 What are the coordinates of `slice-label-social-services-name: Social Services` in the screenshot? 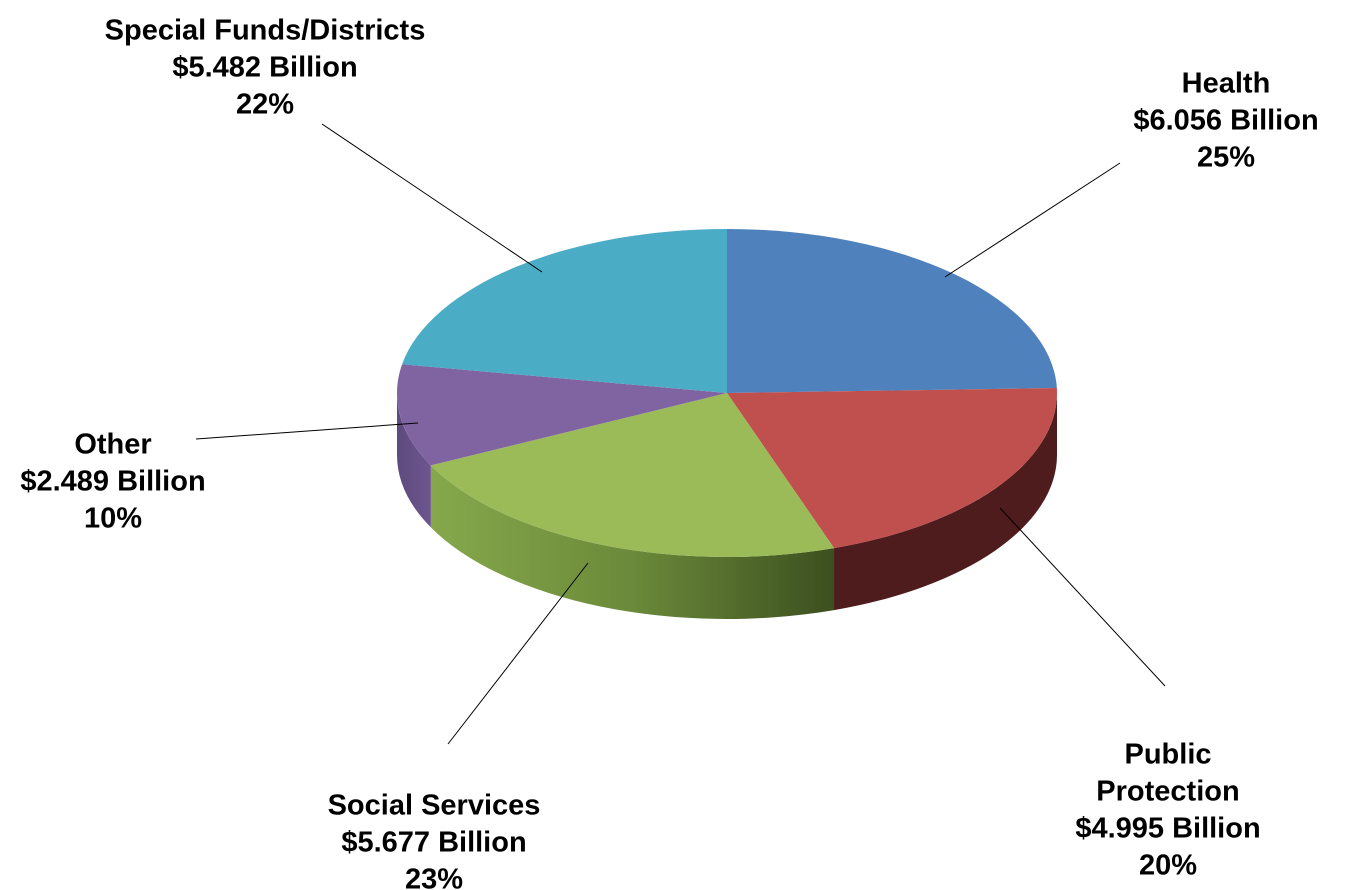 It's located at (434, 806).